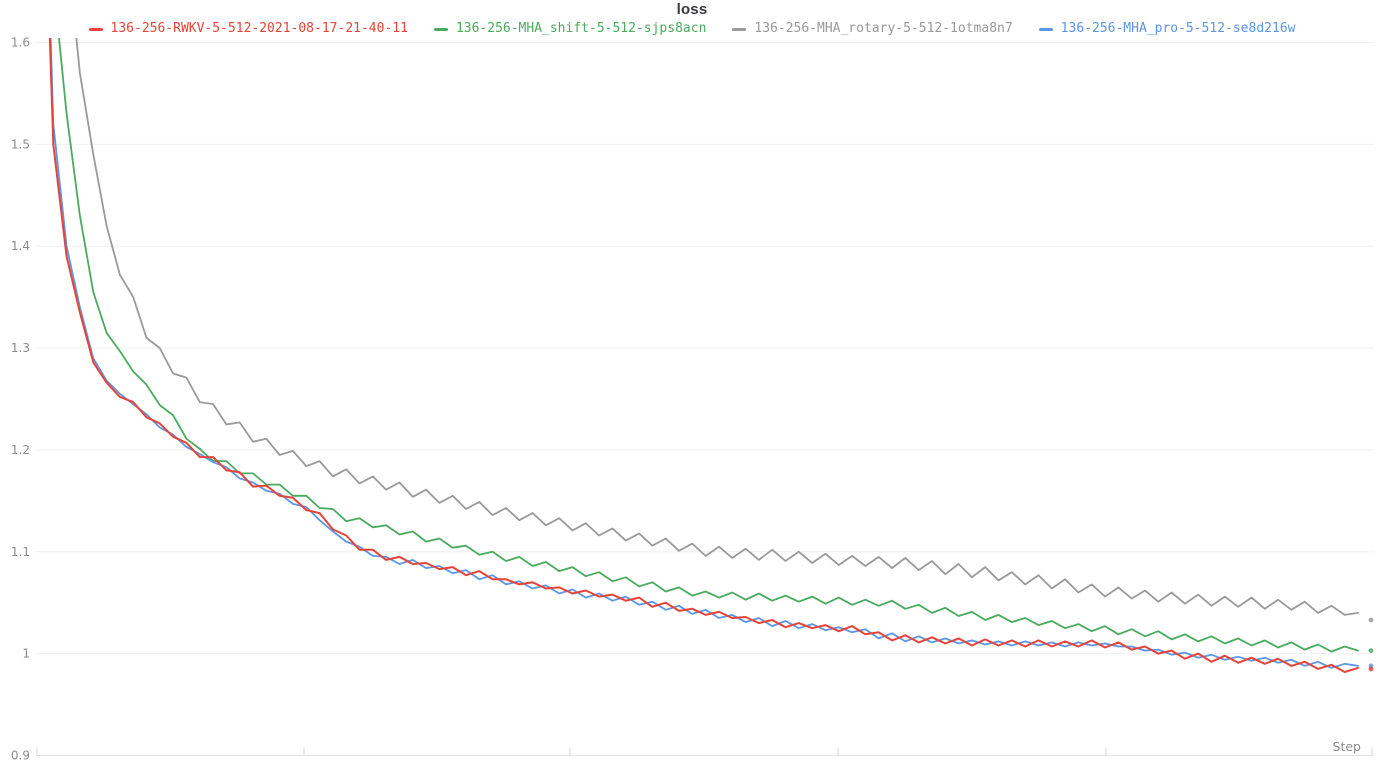 The height and width of the screenshot is (769, 1384). Describe the element at coordinates (692, 9) in the screenshot. I see `chart-title: loss` at that location.